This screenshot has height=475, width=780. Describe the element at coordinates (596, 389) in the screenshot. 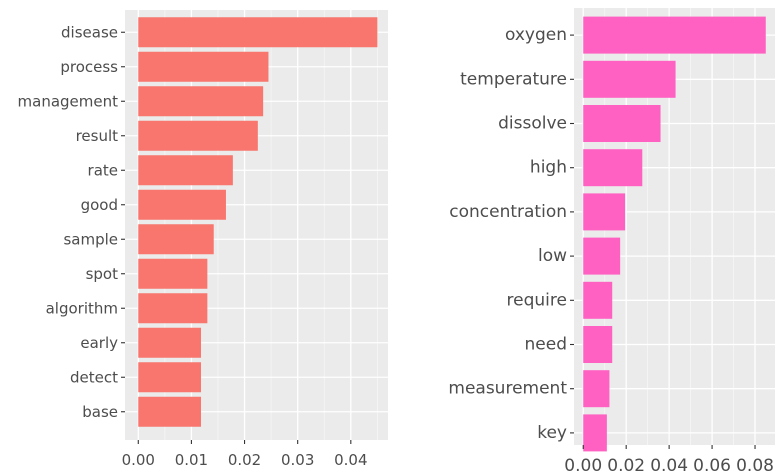

I see `bar-measurement` at that location.